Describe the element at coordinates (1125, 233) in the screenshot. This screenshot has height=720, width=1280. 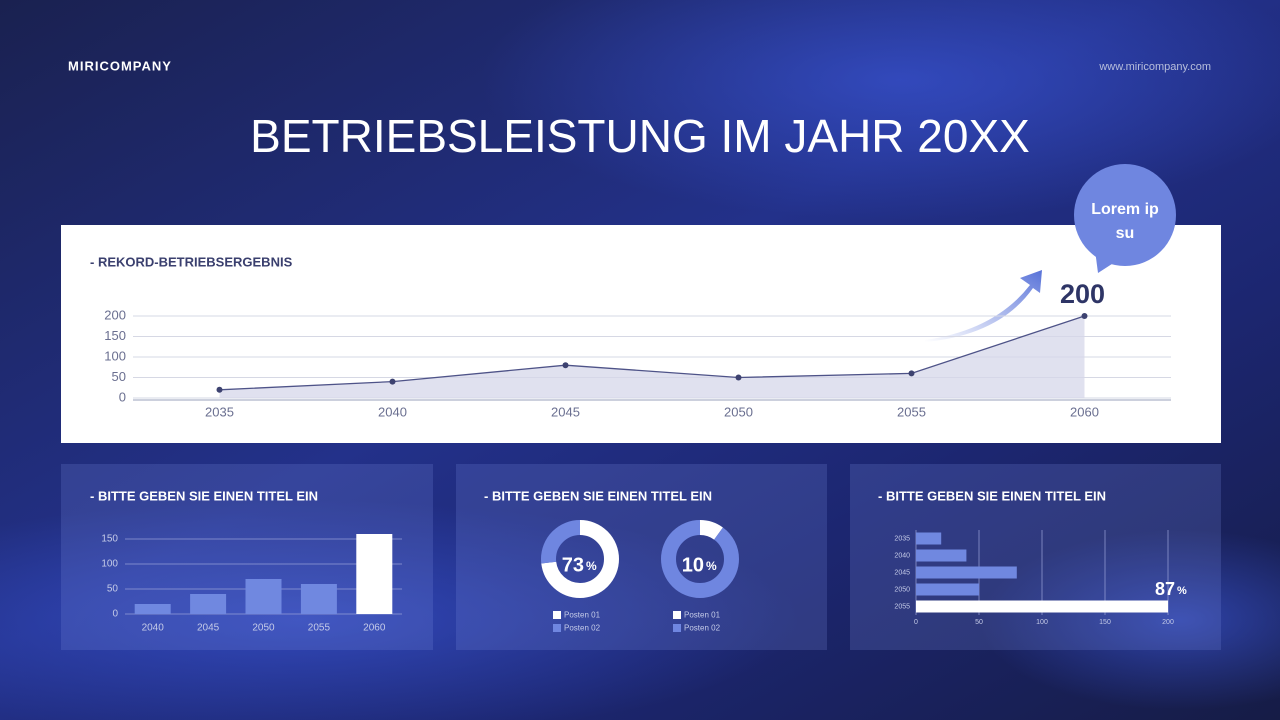
I see `callout-text: su` at that location.